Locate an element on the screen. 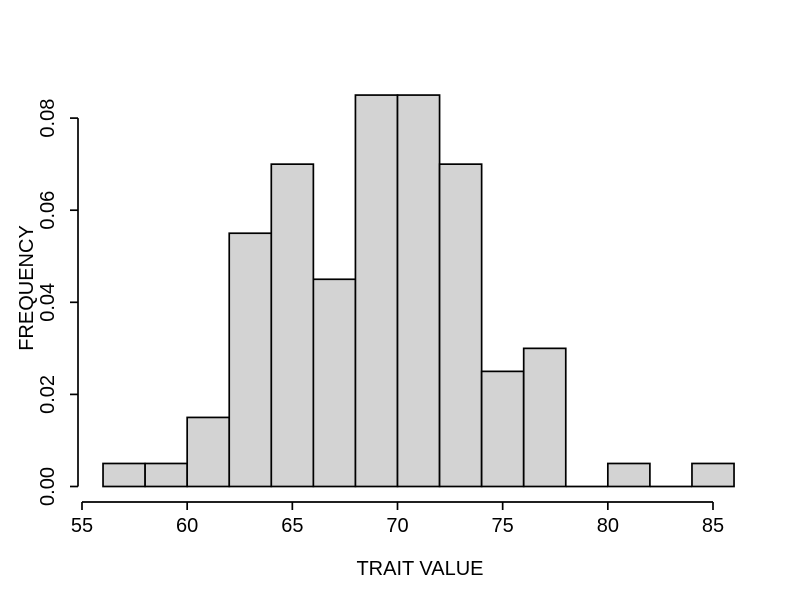 The width and height of the screenshot is (800, 600). y-axis-tick-label: 0.00 is located at coordinates (48, 486).